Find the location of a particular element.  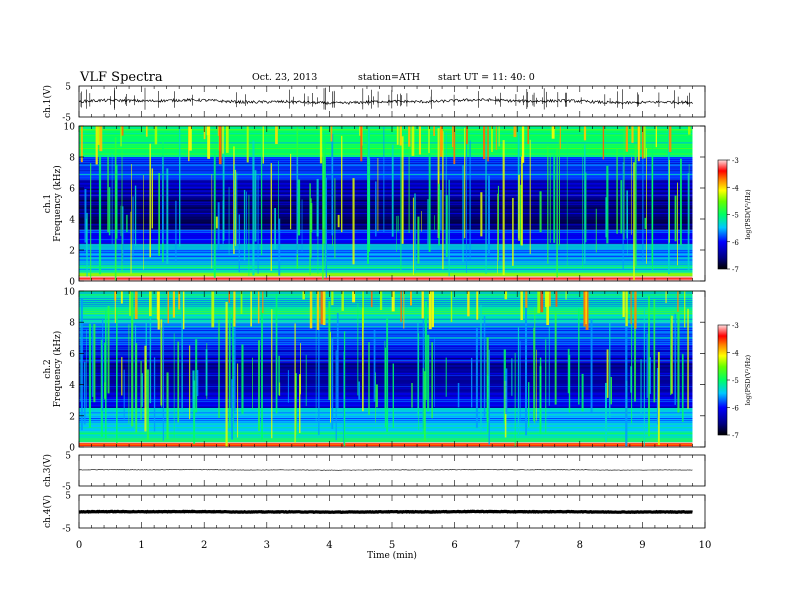

date-label: Oct. 23, 2013 is located at coordinates (285, 77).